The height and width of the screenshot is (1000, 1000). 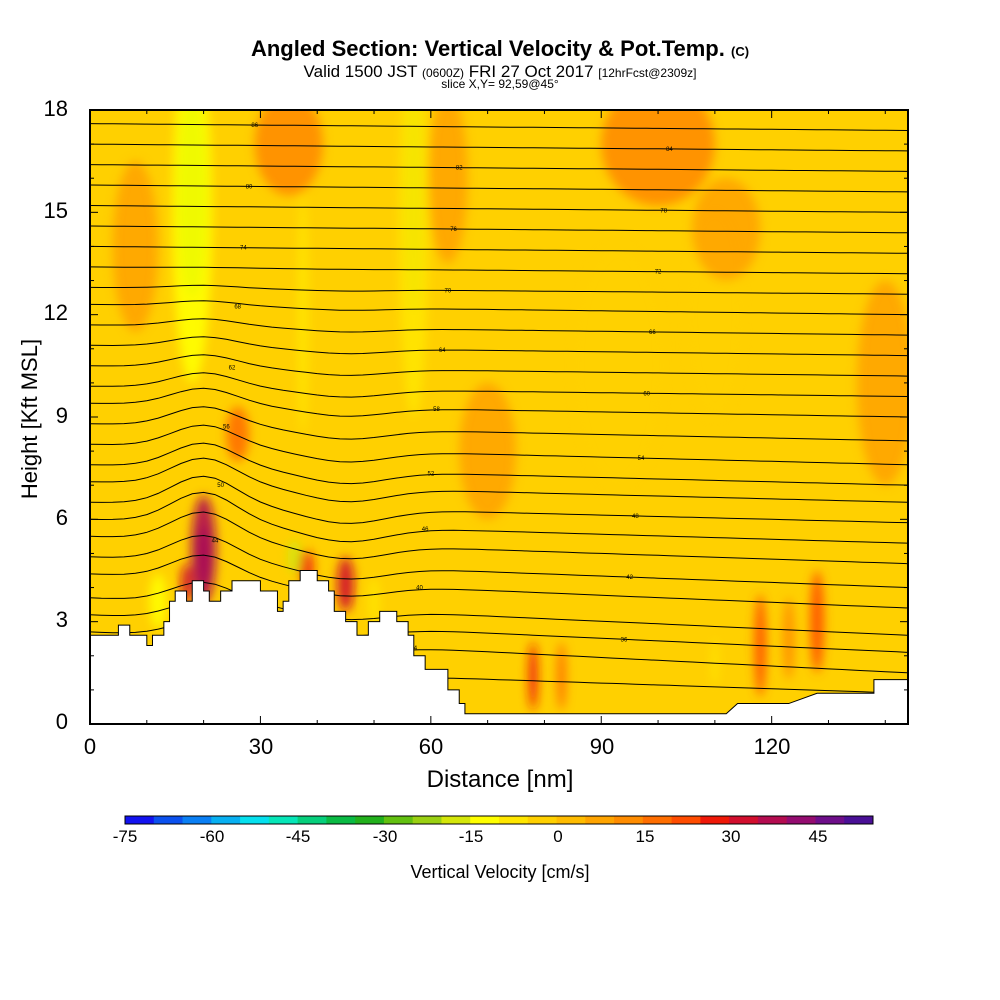 I want to click on colorbar-tick-label: -60, so click(x=212, y=836).